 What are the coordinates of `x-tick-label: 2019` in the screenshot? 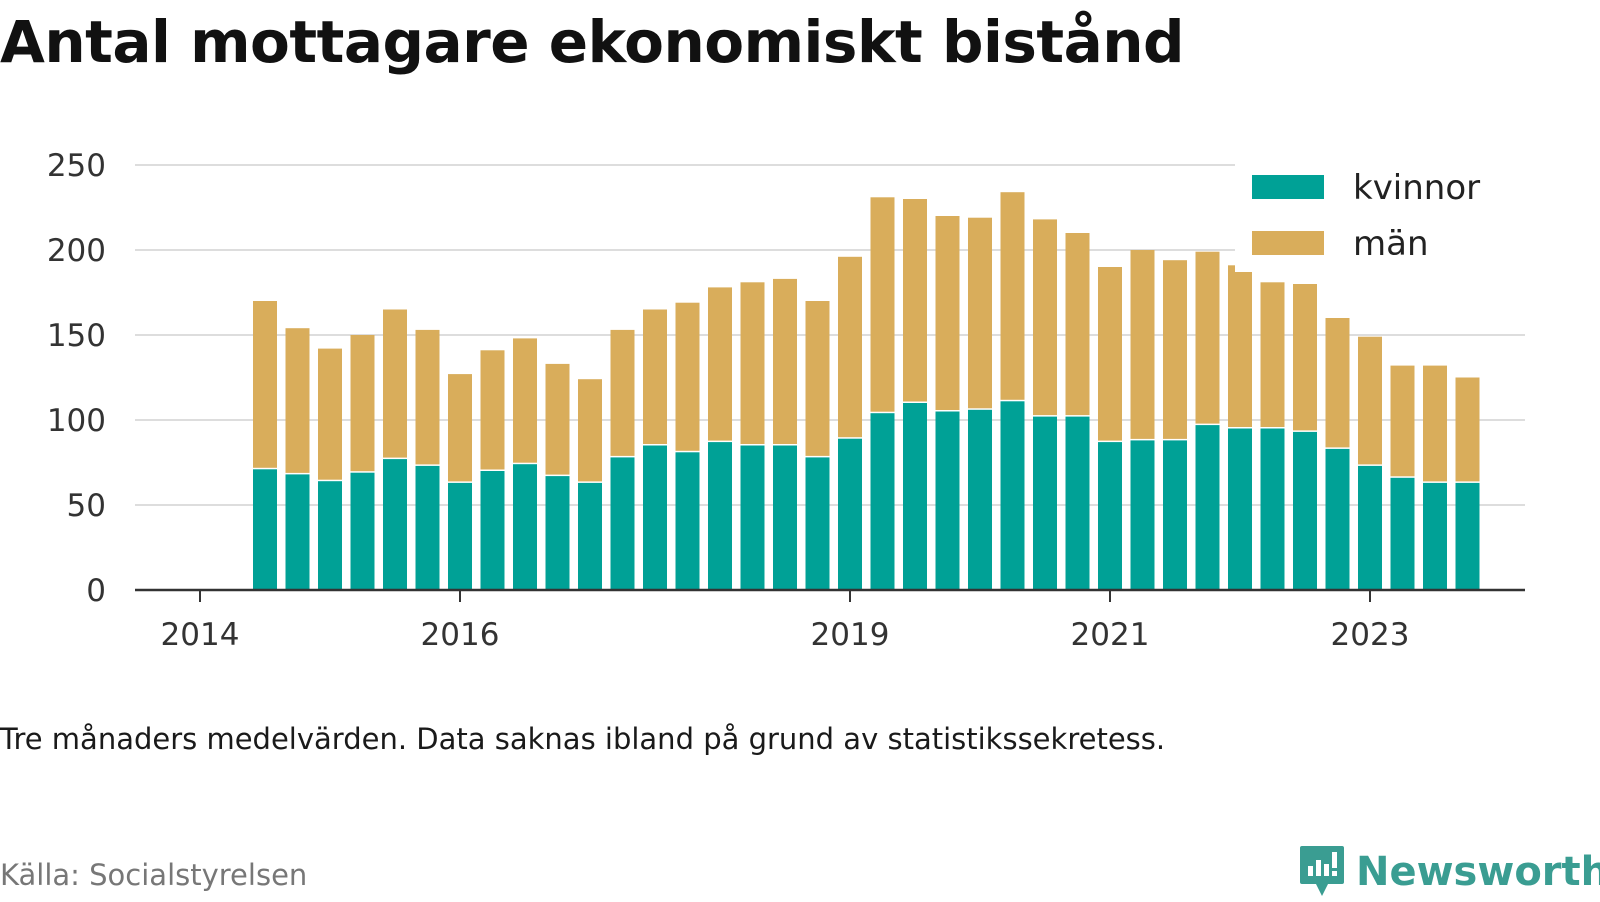 It's located at (850, 635).